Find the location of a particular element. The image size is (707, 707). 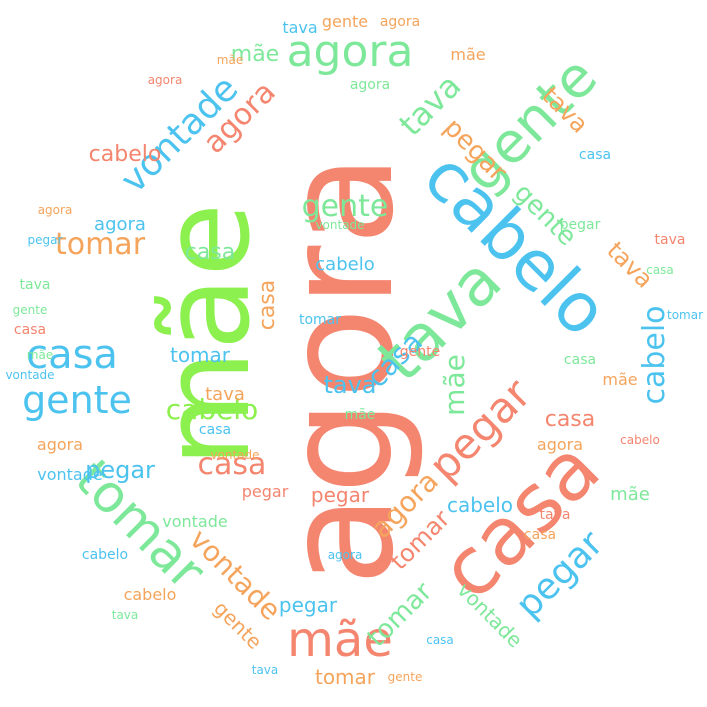

word-pegar-small-1: pegar is located at coordinates (580, 225).